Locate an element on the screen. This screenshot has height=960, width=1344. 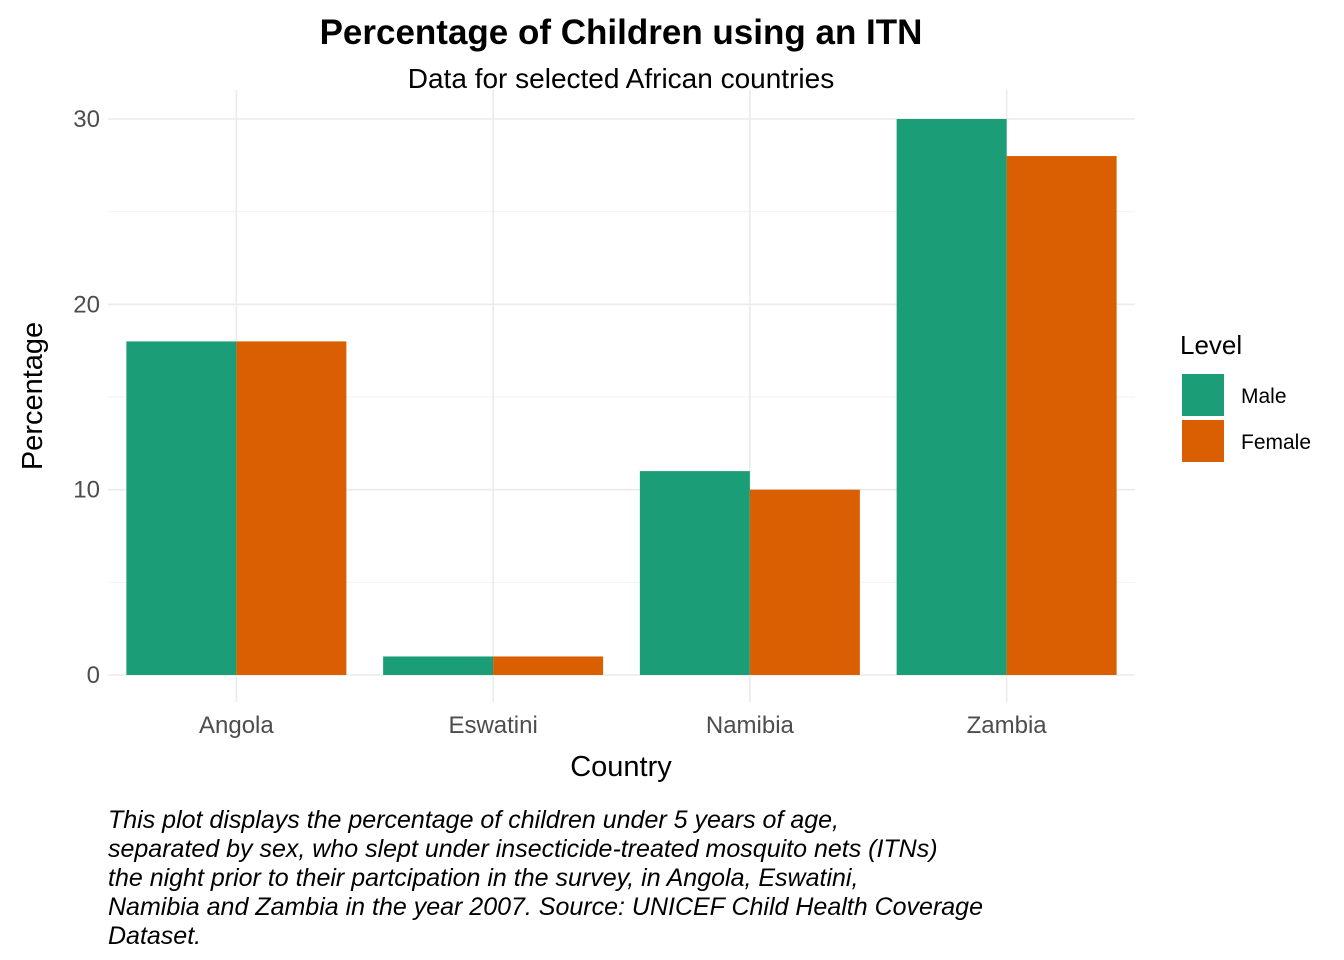
bar-eswatini-female is located at coordinates (548, 665).